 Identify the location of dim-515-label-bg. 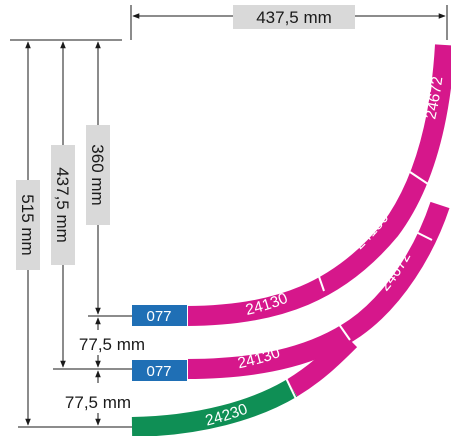
(28, 225).